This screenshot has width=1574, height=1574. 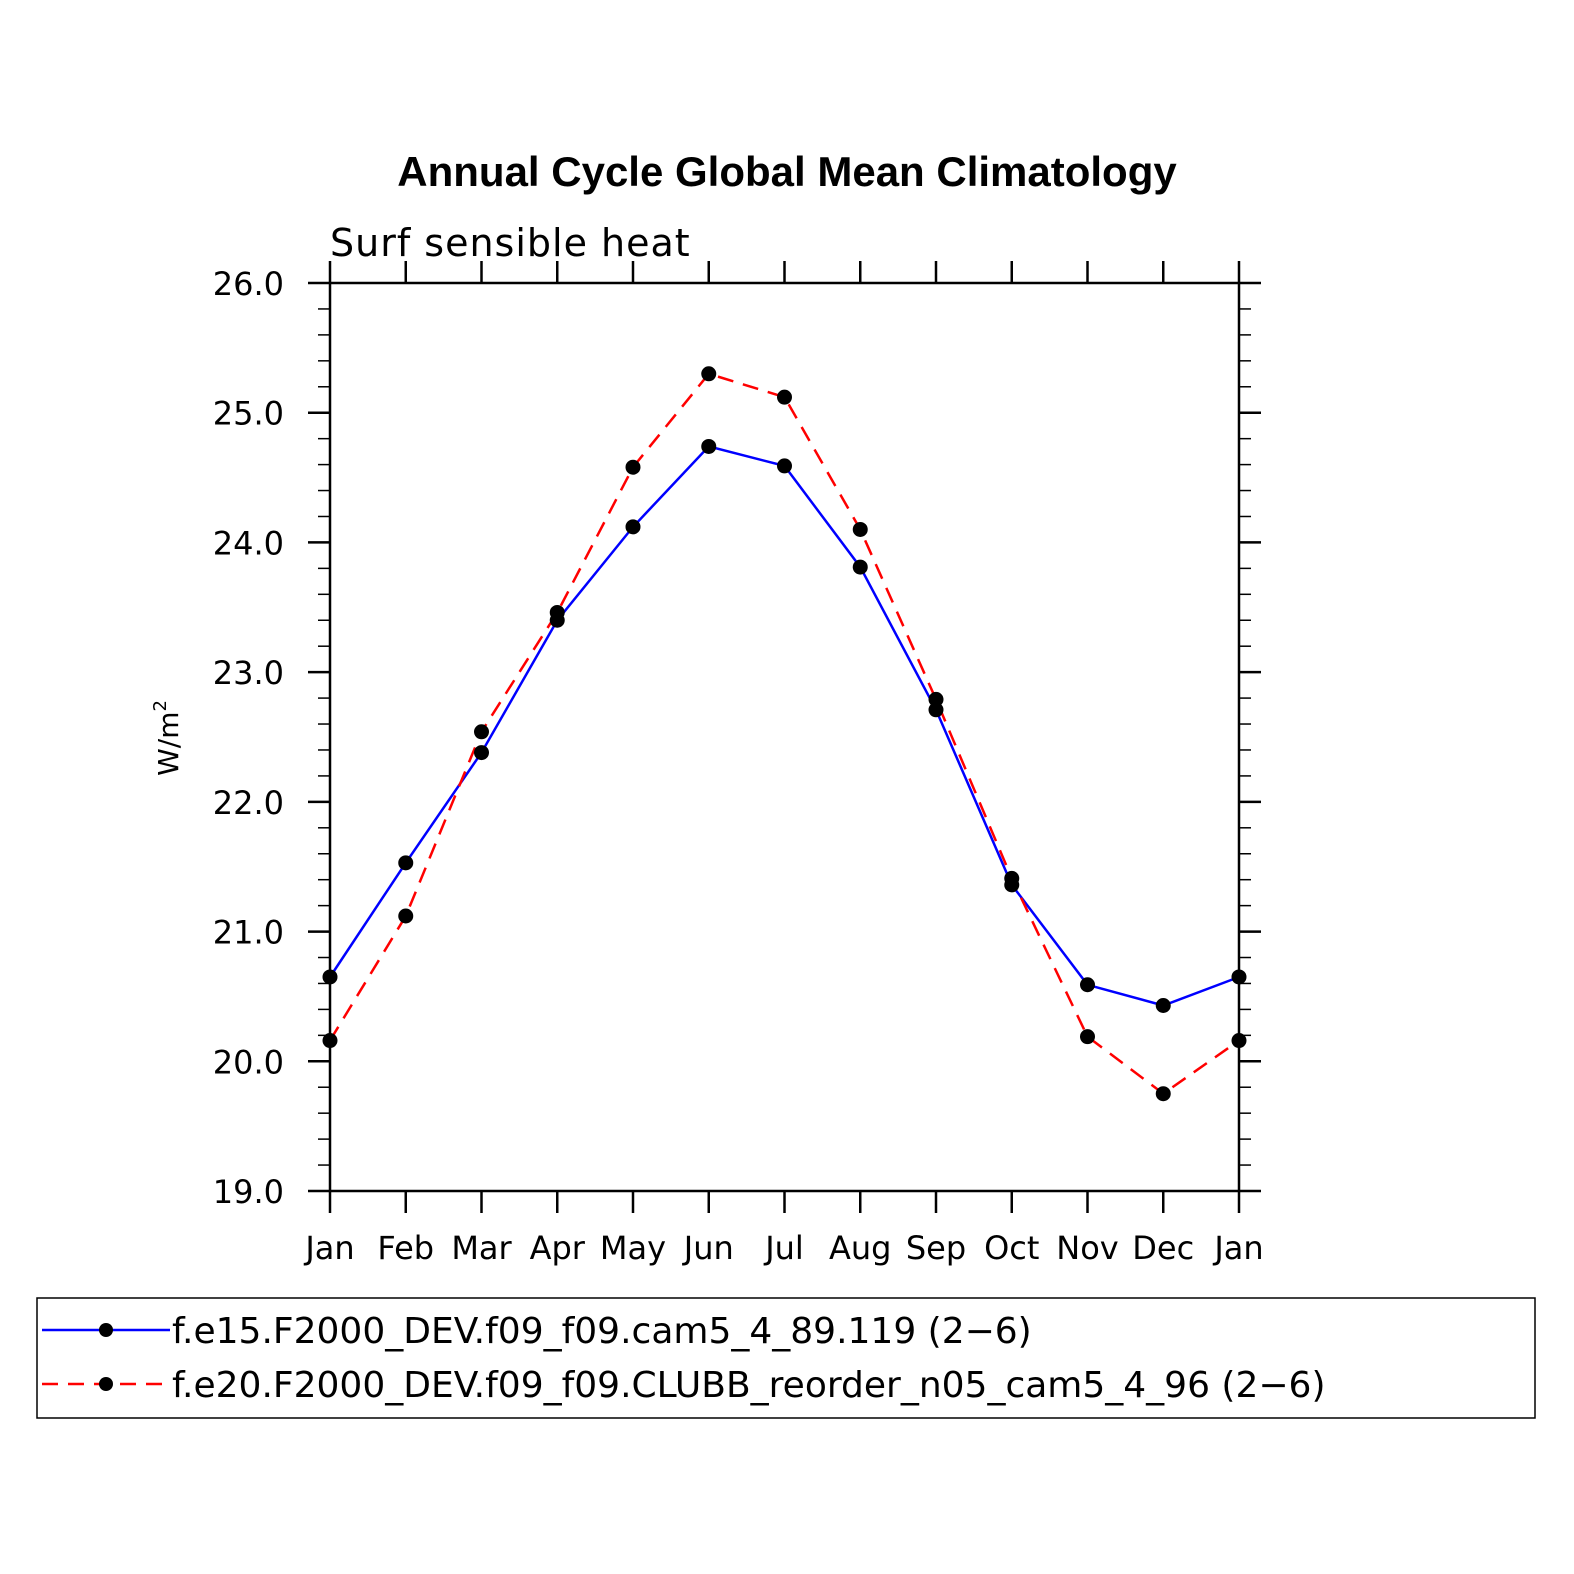 What do you see at coordinates (248, 1192) in the screenshot?
I see `y-tick-label: 19.0` at bounding box center [248, 1192].